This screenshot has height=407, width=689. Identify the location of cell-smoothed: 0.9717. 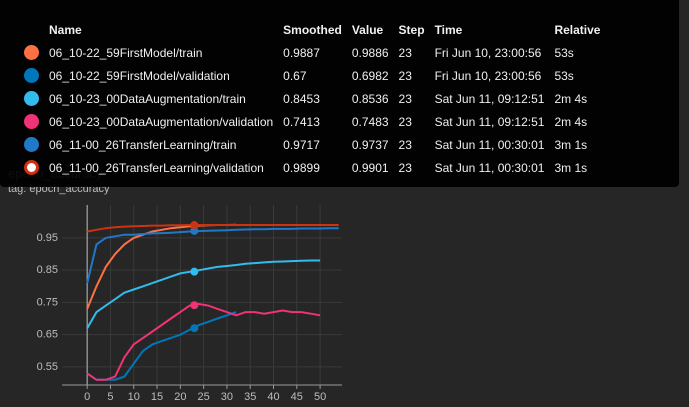
(301, 144).